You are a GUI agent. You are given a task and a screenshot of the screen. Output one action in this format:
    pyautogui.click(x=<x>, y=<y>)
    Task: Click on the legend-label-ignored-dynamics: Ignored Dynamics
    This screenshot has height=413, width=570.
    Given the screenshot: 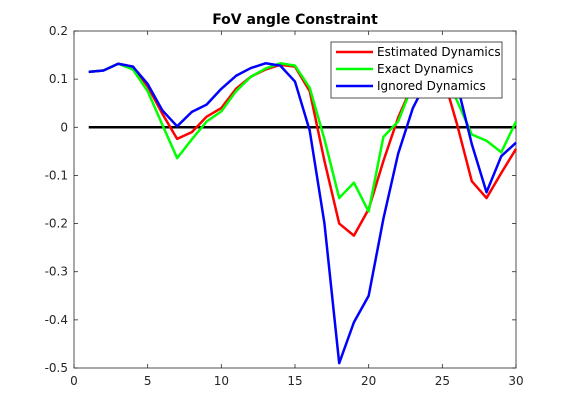 What is the action you would take?
    pyautogui.click(x=431, y=86)
    